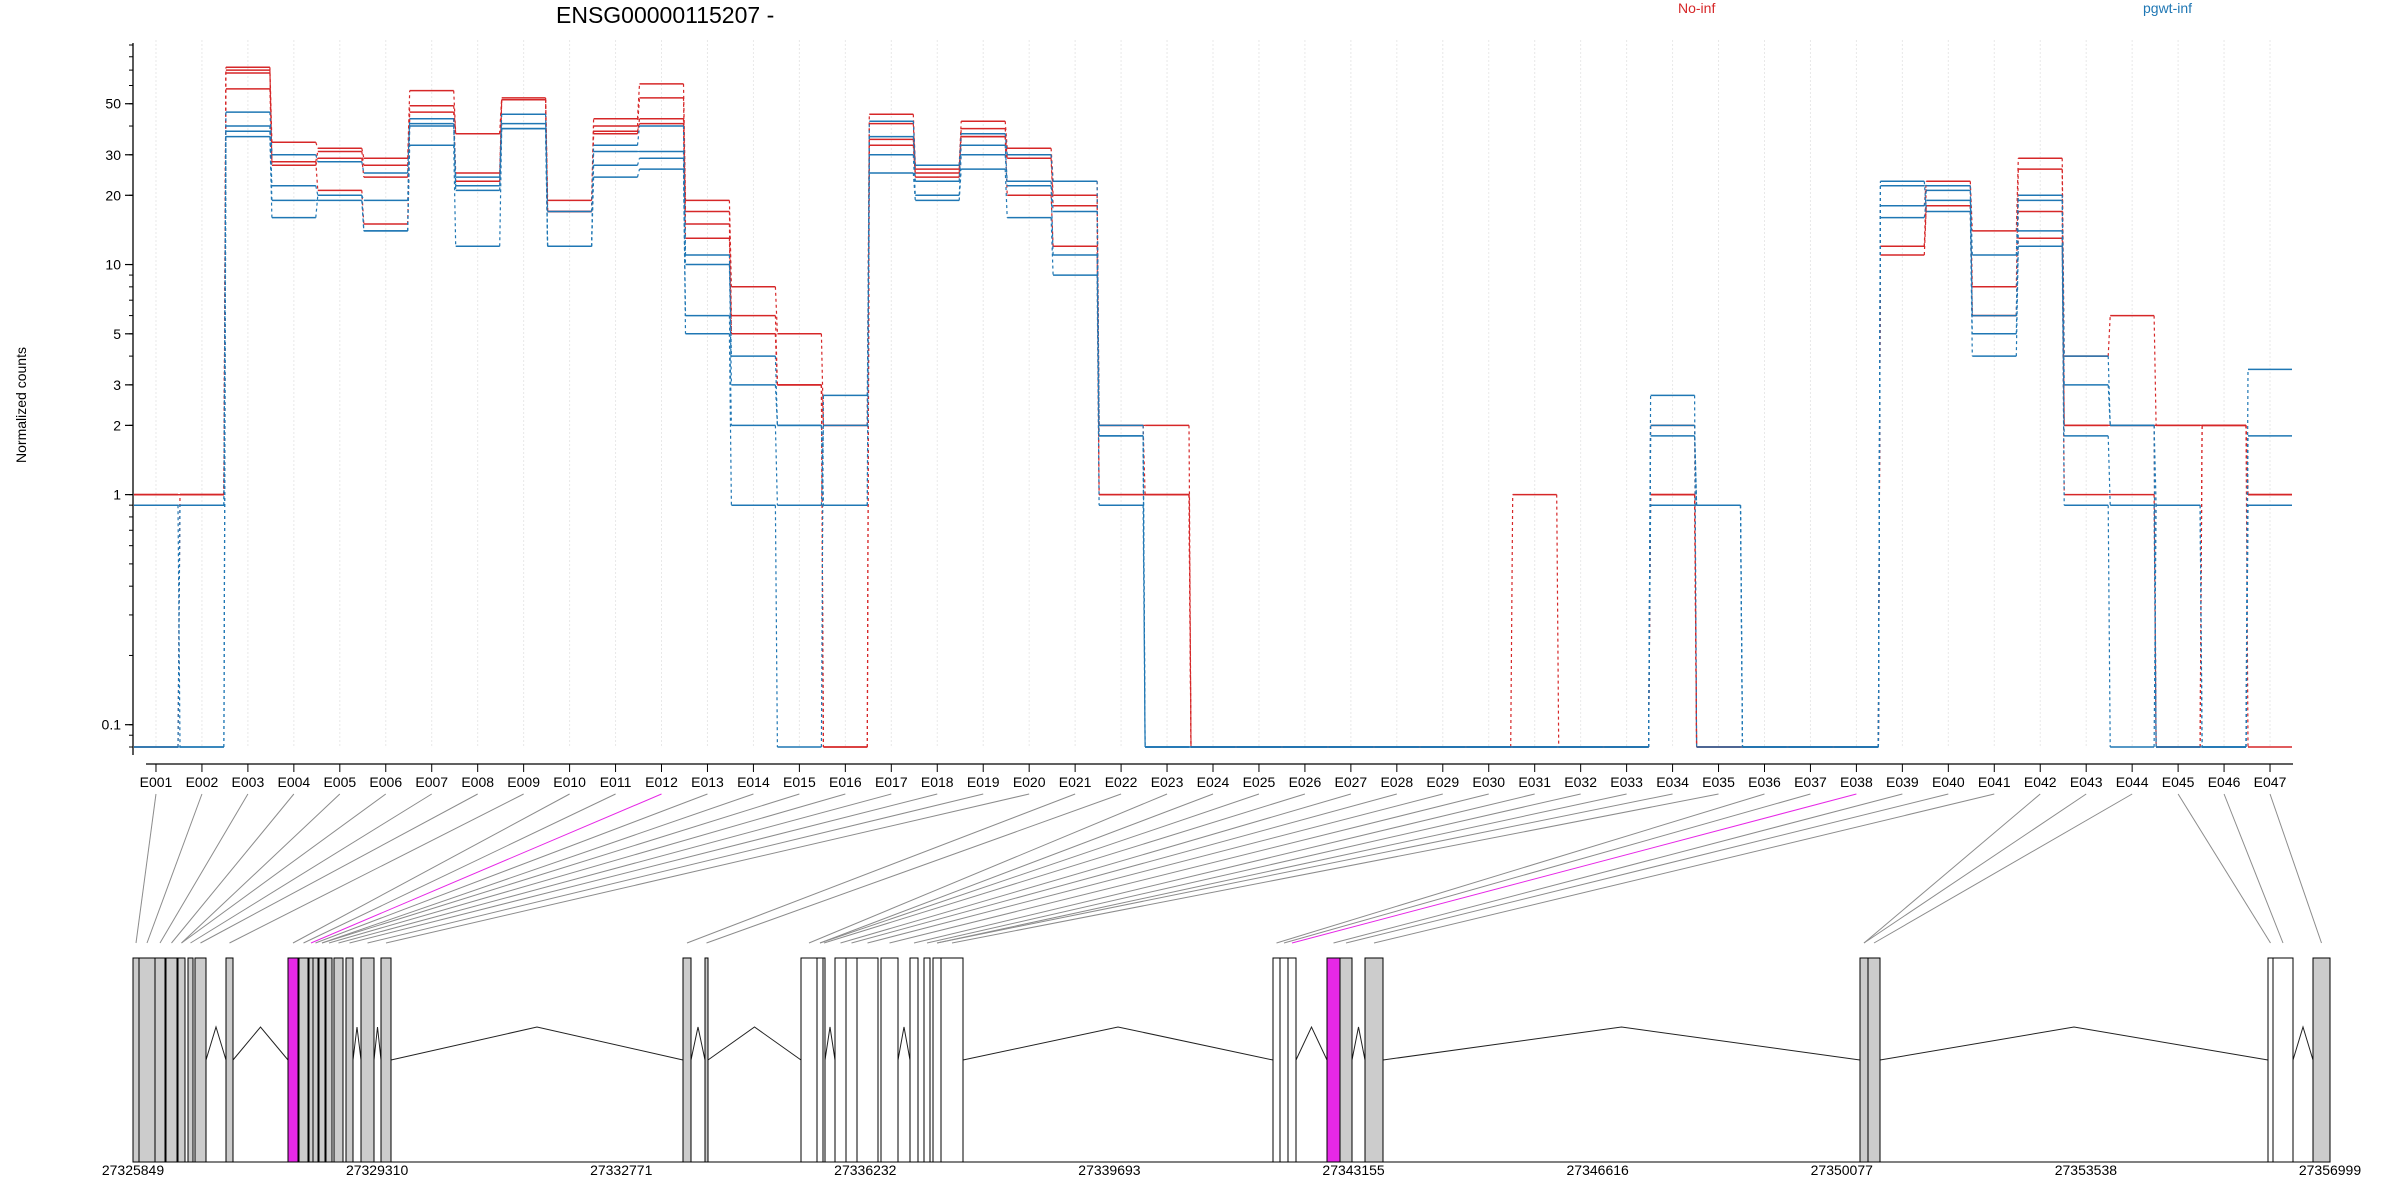 The height and width of the screenshot is (1200, 2400). I want to click on y-tick-label: 20, so click(113, 195).